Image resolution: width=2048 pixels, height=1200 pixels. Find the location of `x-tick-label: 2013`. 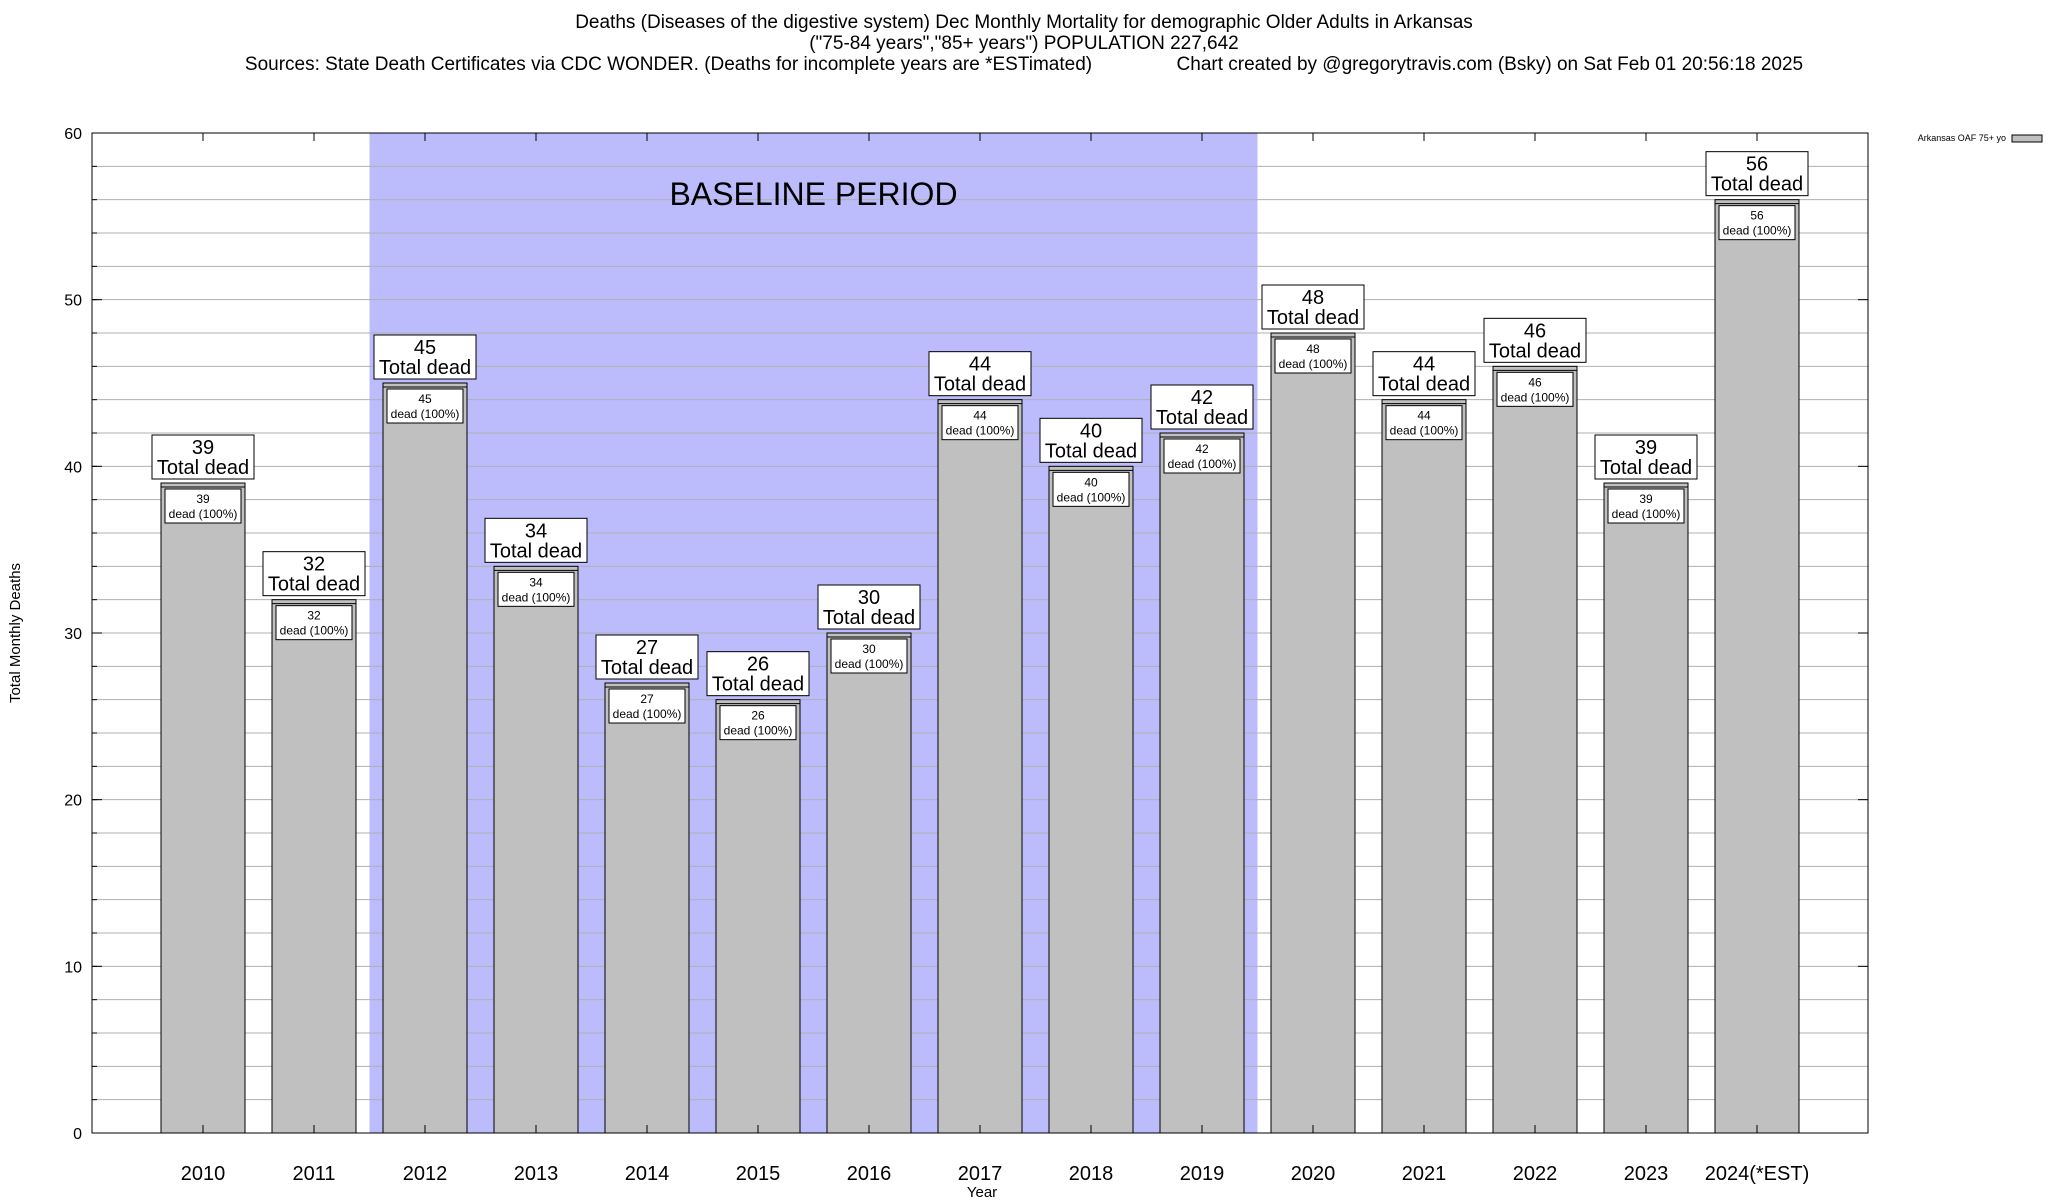

x-tick-label: 2013 is located at coordinates (536, 1174).